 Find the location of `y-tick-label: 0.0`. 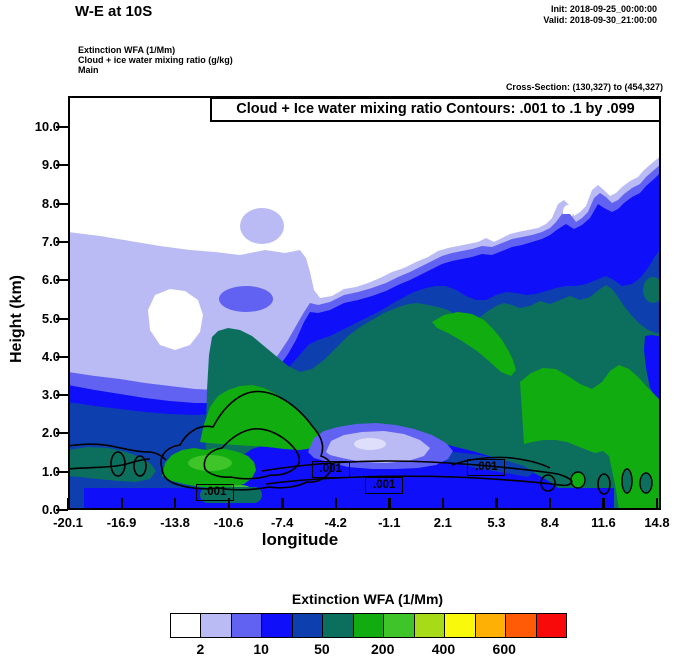

y-tick-label: 0.0 is located at coordinates (50, 509).